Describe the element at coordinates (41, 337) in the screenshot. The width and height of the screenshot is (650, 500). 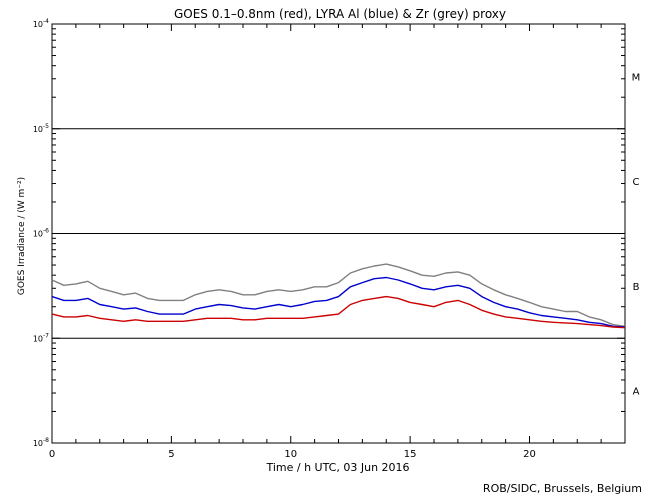
I see `y-tick-label: 10⁻⁷` at that location.